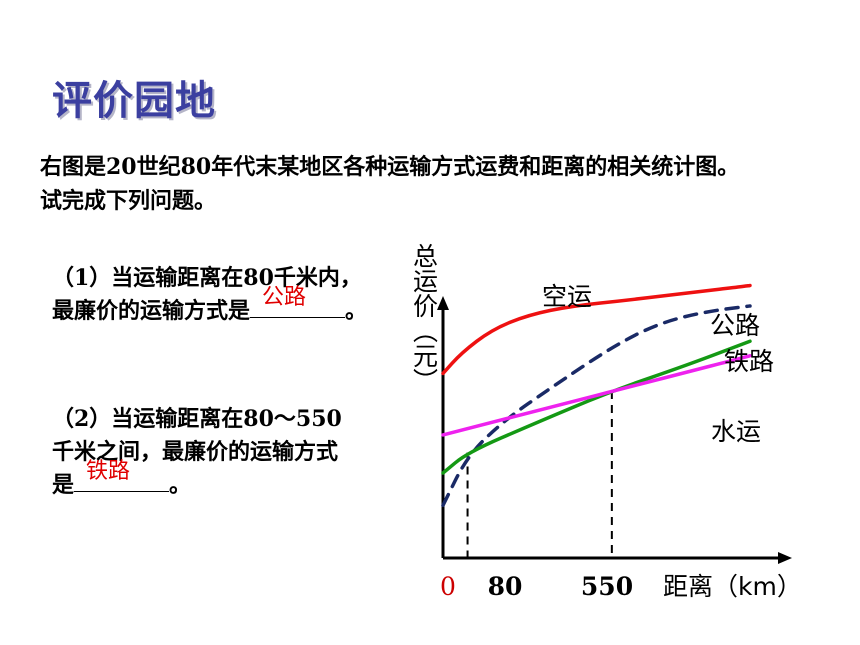 Image resolution: width=860 pixels, height=645 pixels. What do you see at coordinates (567, 296) in the screenshot?
I see `series-label-0: 空运` at bounding box center [567, 296].